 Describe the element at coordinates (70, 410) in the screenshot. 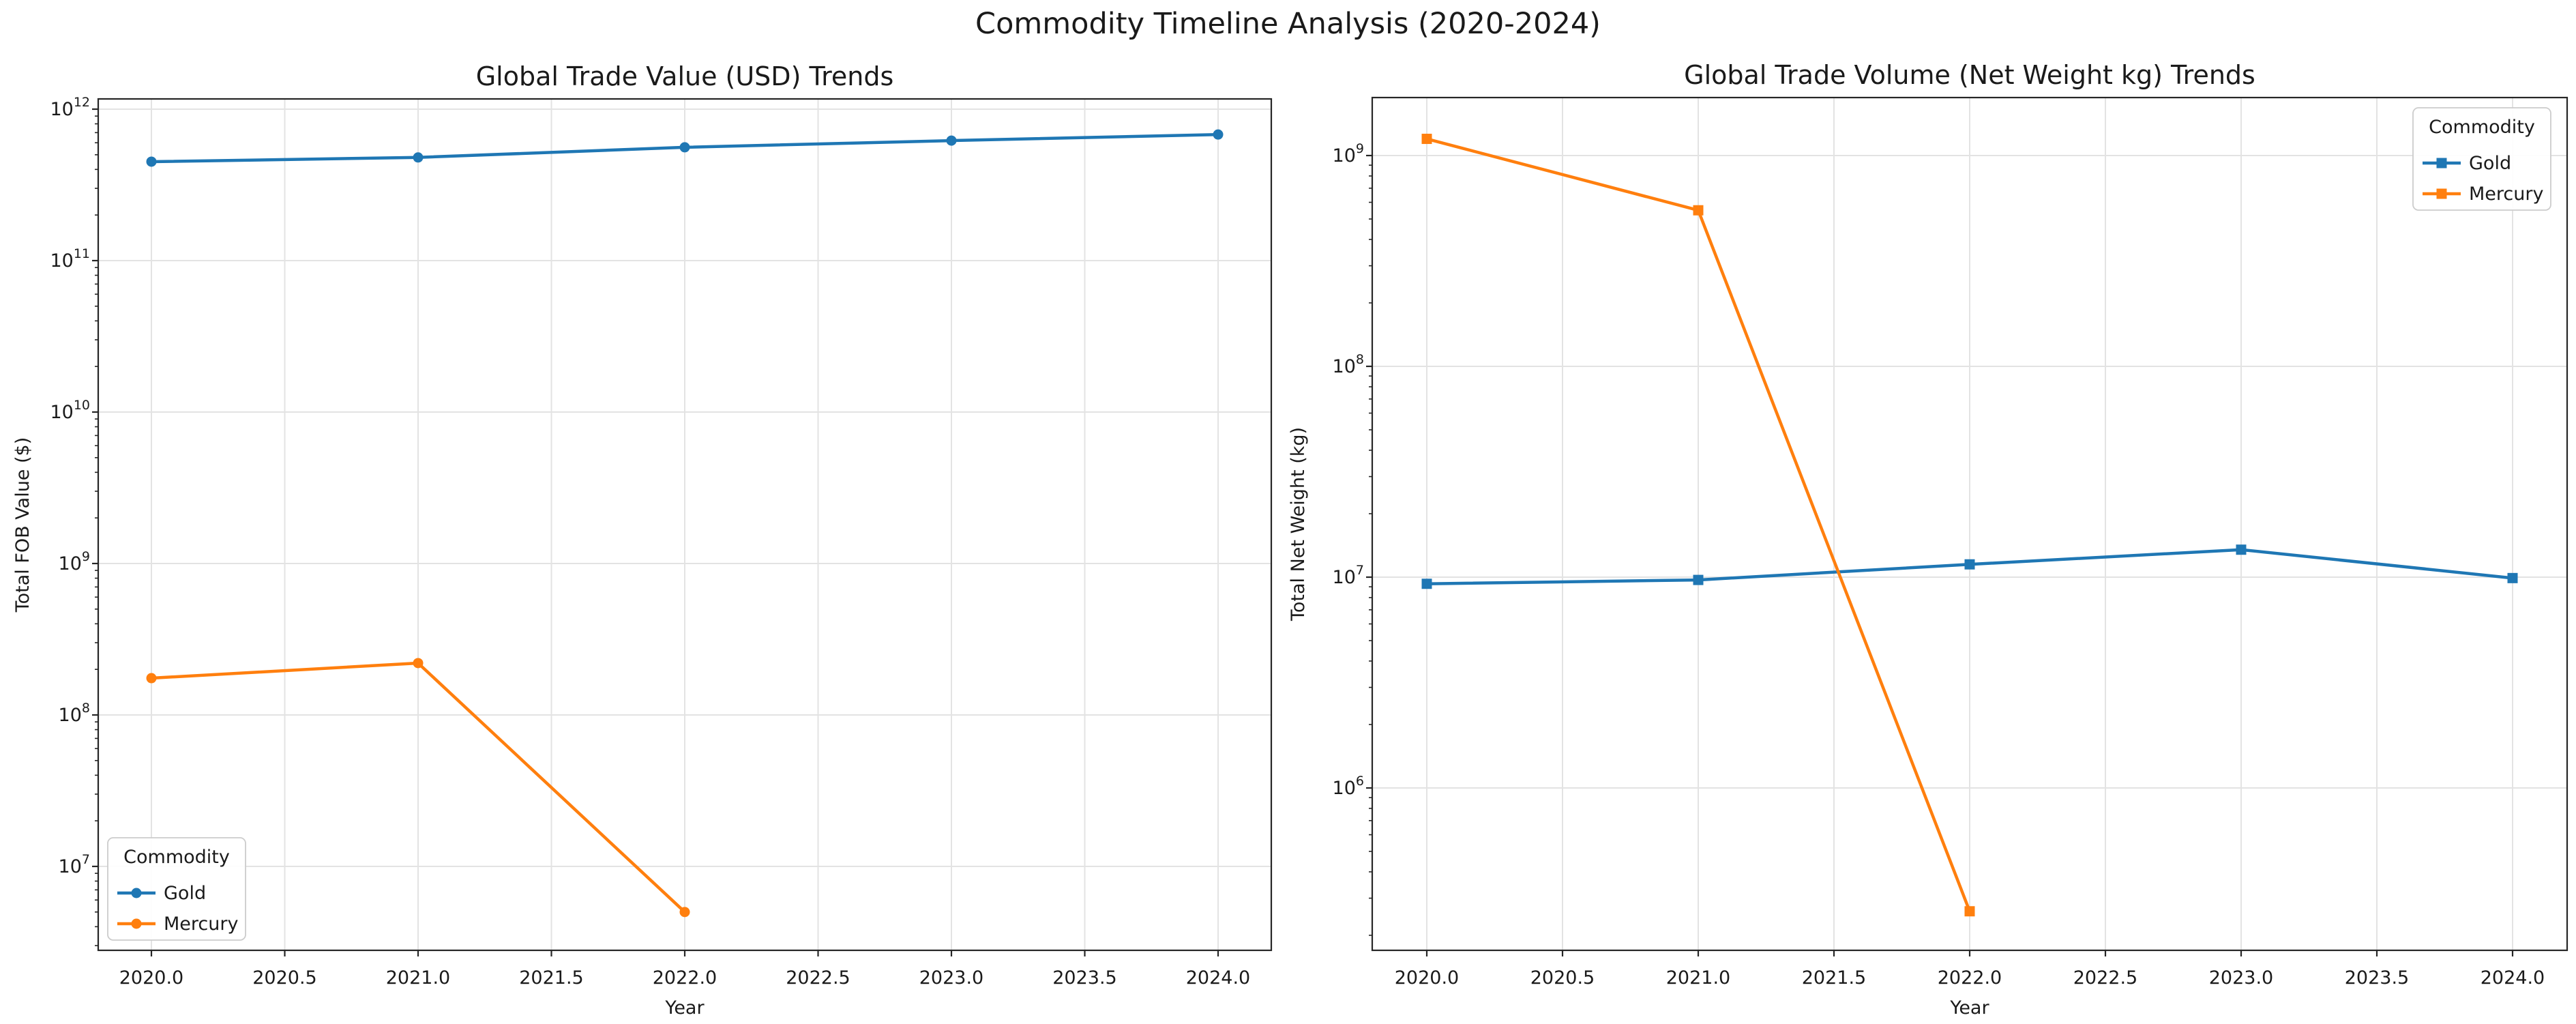

I see `y-tick-label: 10¹⁰` at that location.